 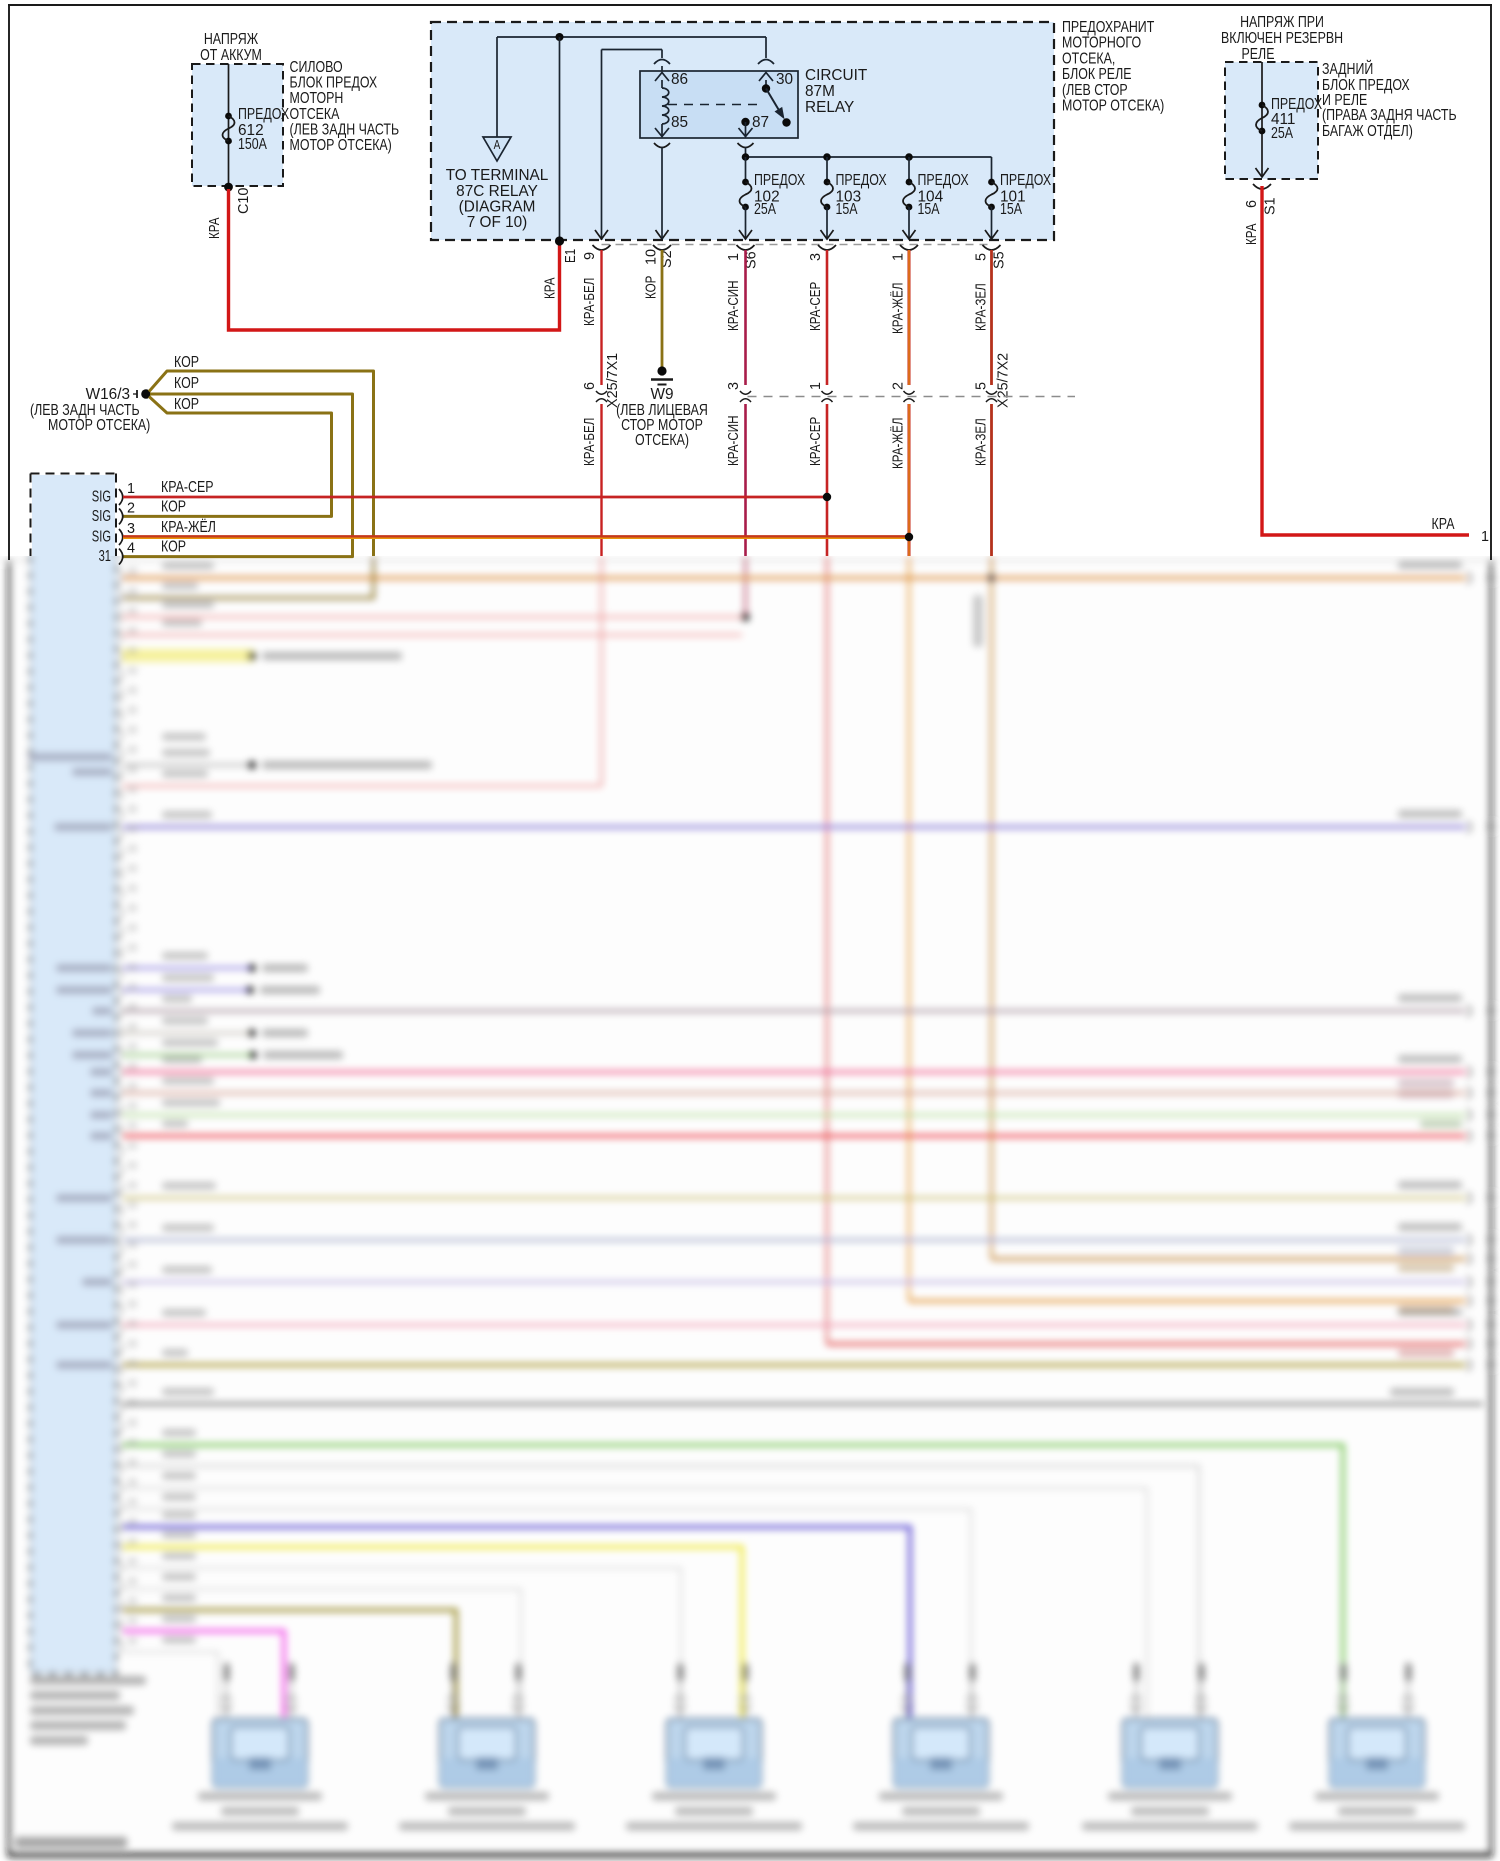 I want to click on svg-text: (ЛЕВ ЛИЦЕВАЯ, so click(x=662, y=411).